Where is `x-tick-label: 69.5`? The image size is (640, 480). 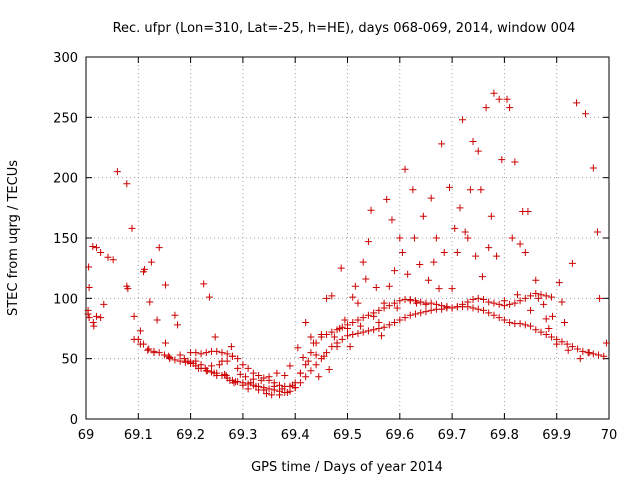
x-tick-label: 69.5 is located at coordinates (347, 435).